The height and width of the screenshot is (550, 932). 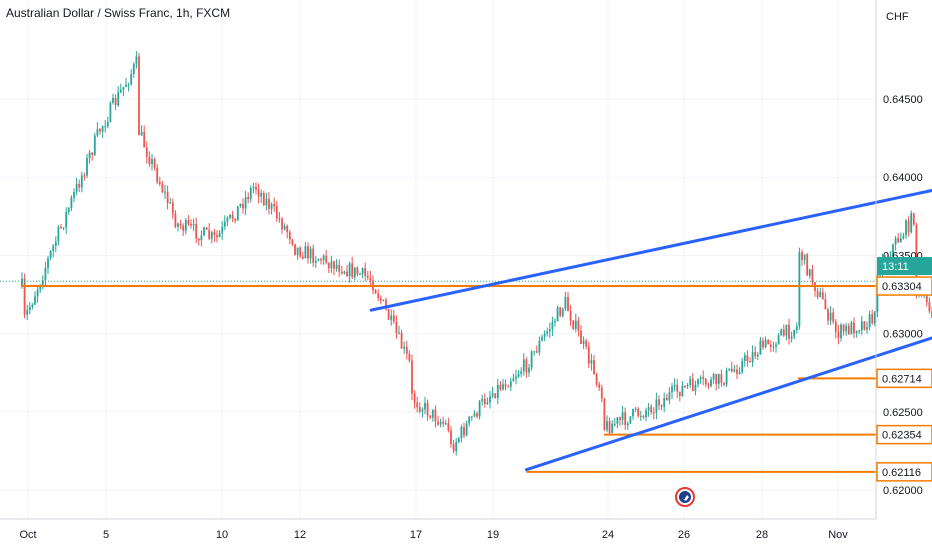 What do you see at coordinates (904, 266) in the screenshot?
I see `countdown-badge` at bounding box center [904, 266].